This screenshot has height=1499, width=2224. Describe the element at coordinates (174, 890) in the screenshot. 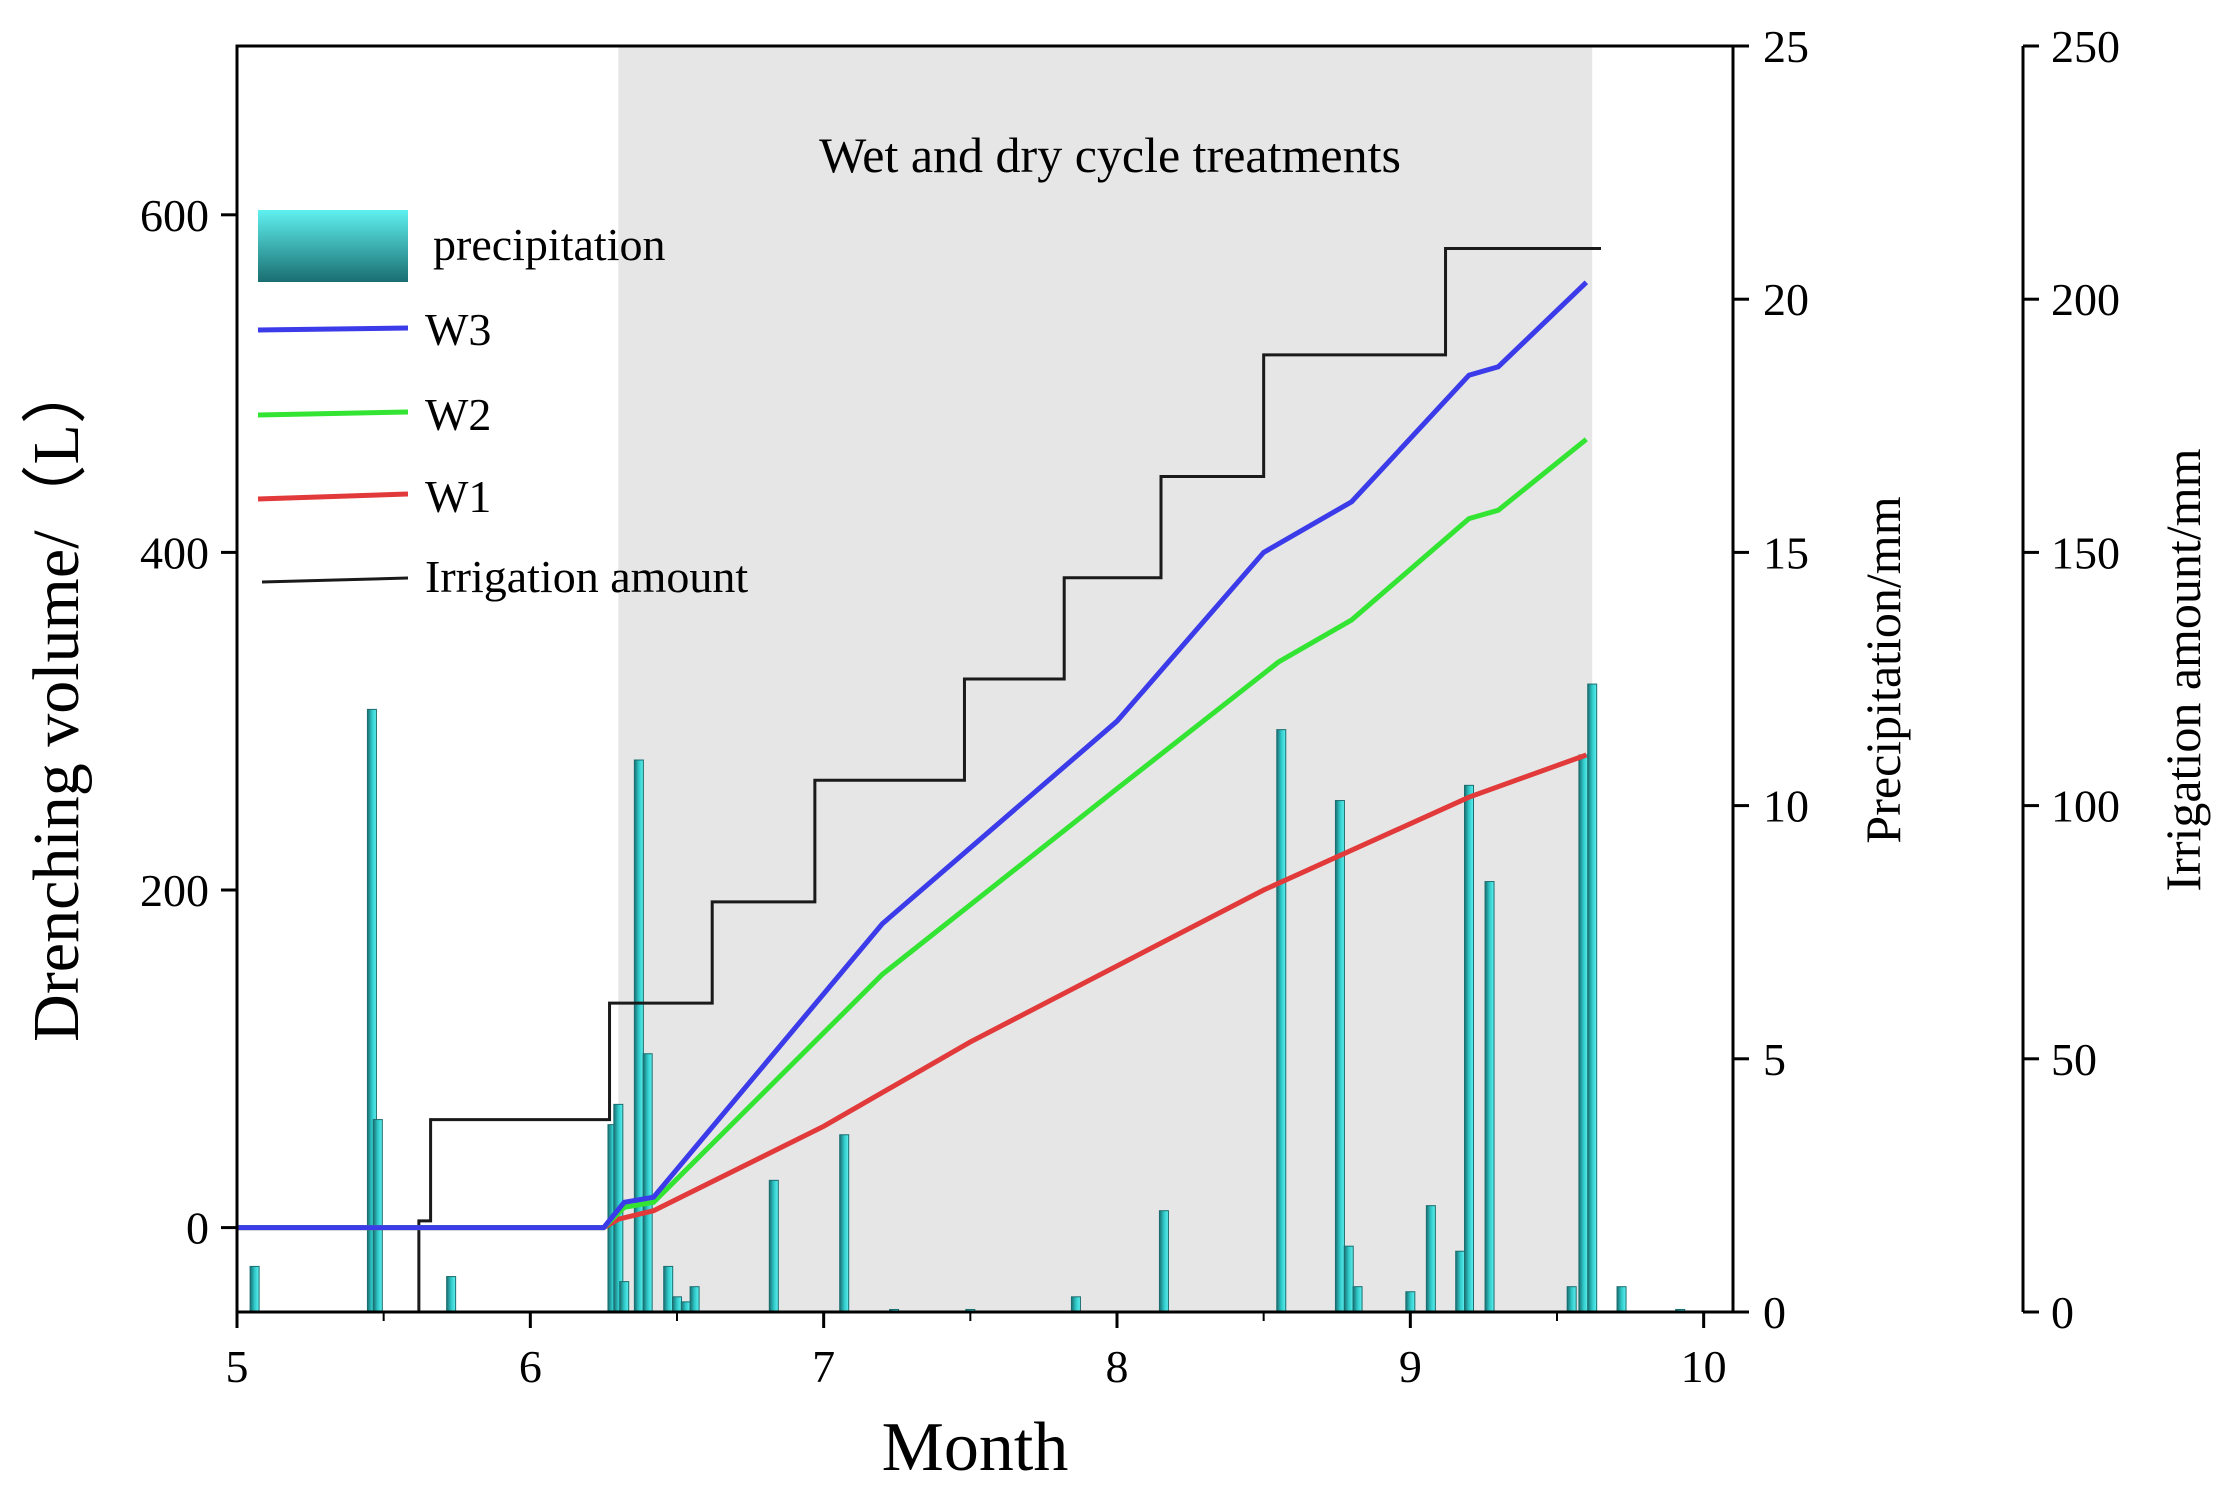

I see `left-tick-label: 200` at that location.